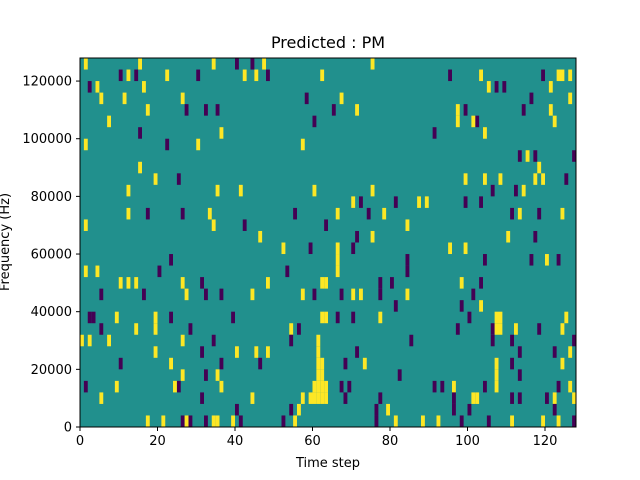 This screenshot has height=480, width=640. Describe the element at coordinates (51, 255) in the screenshot. I see `y-axis-ticks: 0 20000 40000 60000 80000 100000 120000` at that location.